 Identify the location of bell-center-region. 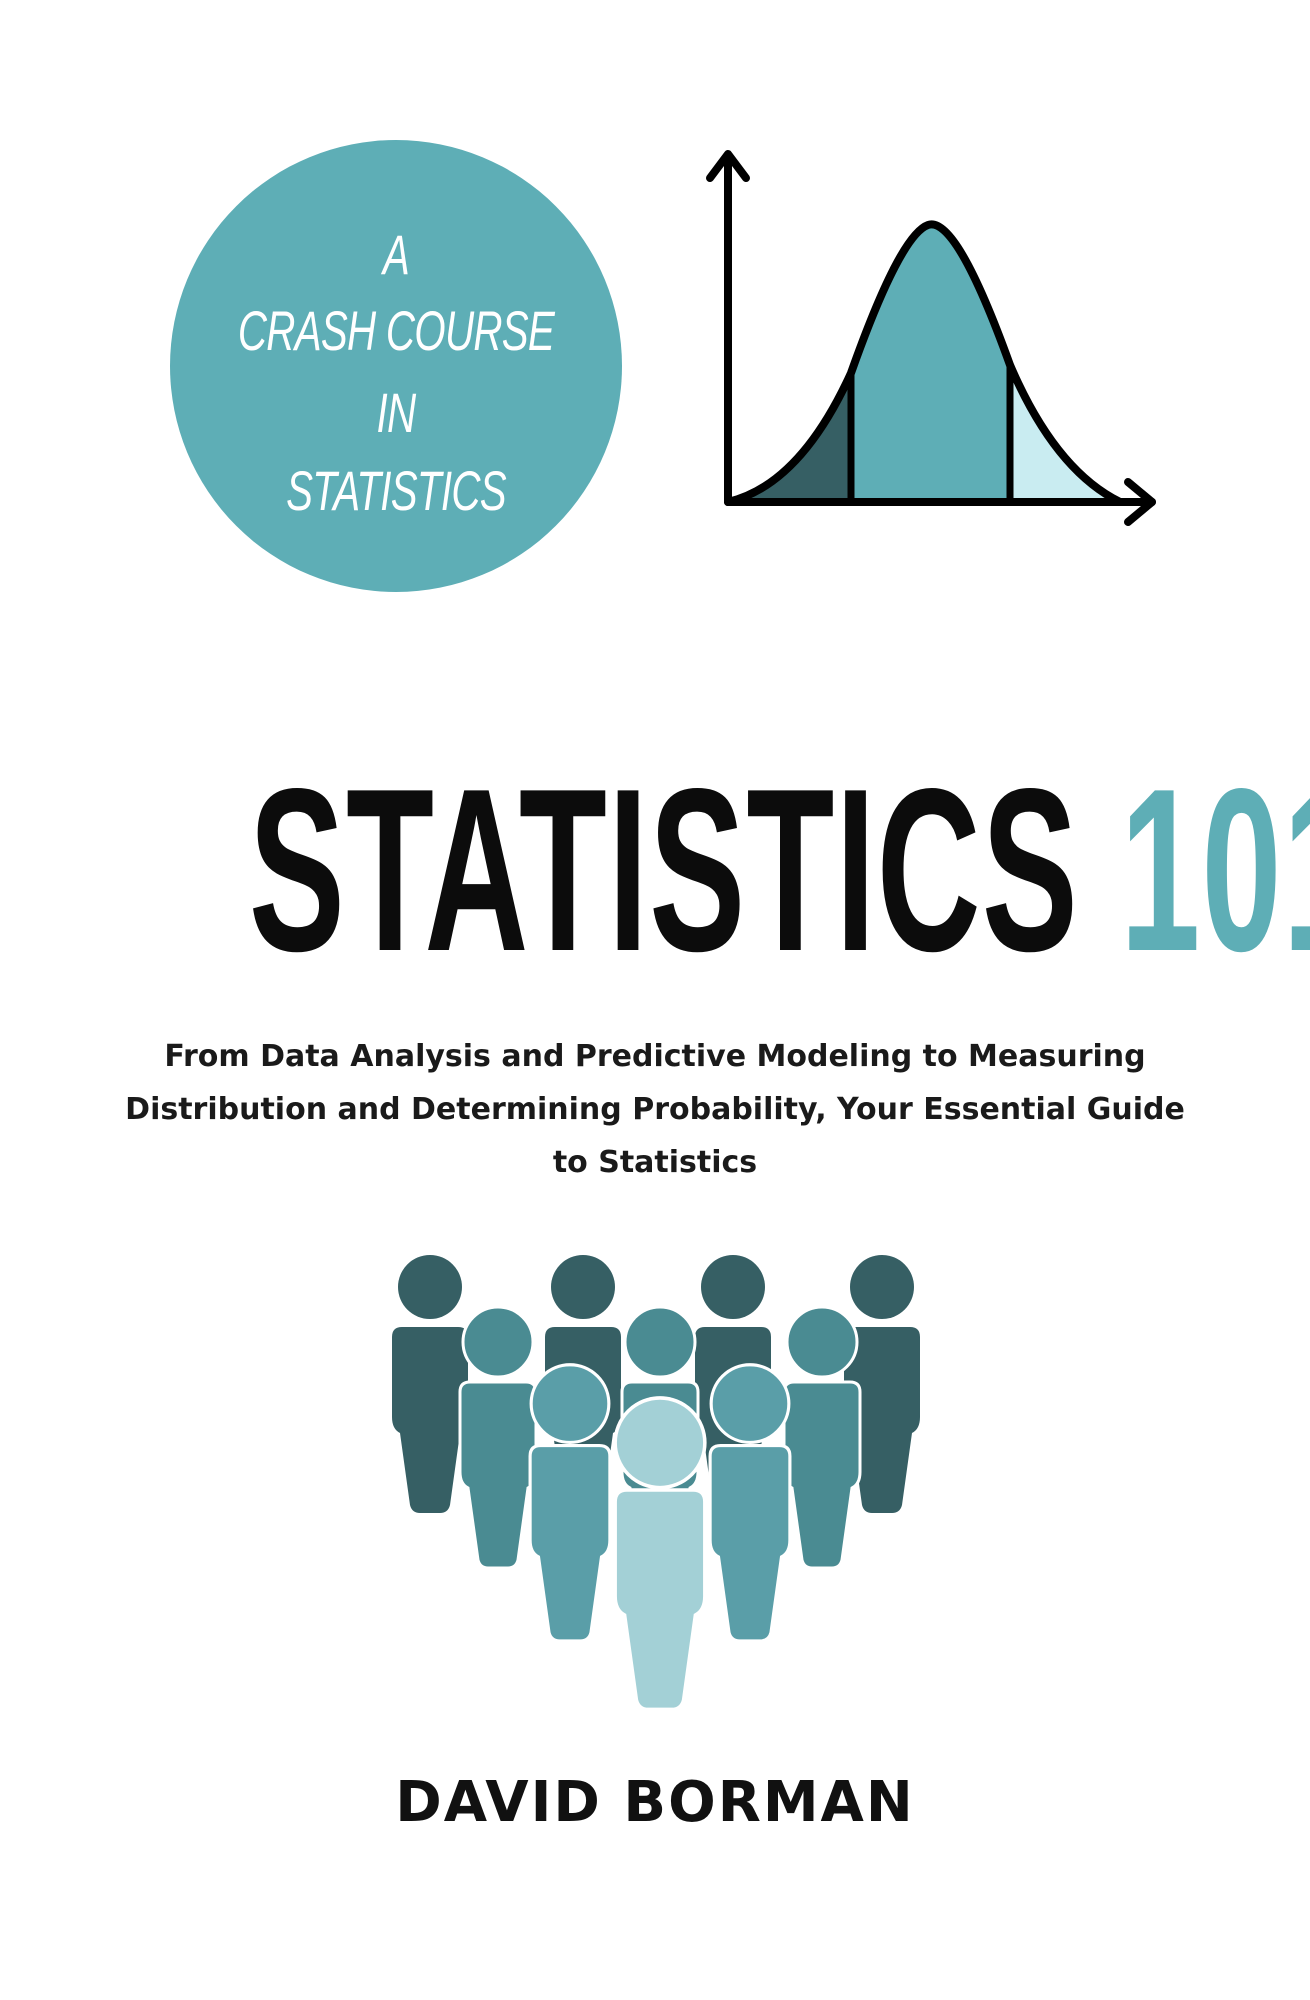
(930, 363).